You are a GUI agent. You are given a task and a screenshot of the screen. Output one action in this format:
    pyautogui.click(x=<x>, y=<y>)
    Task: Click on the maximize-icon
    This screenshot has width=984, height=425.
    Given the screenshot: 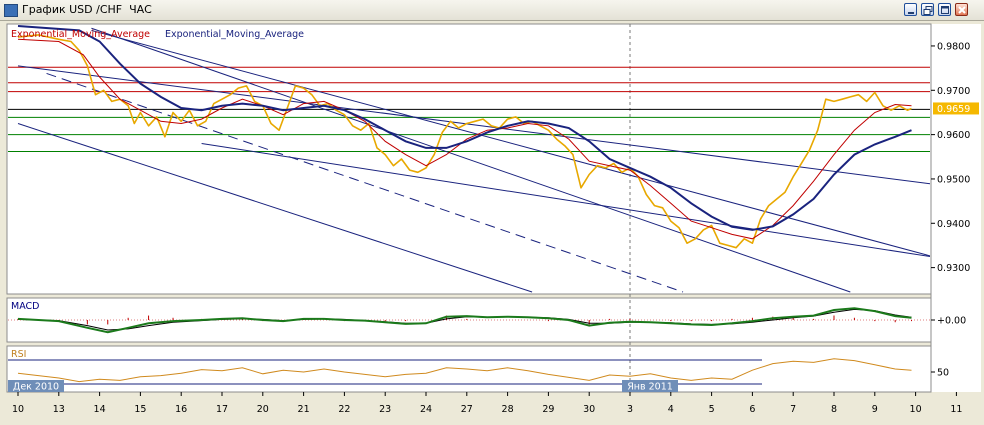 What is the action you would take?
    pyautogui.click(x=945, y=10)
    